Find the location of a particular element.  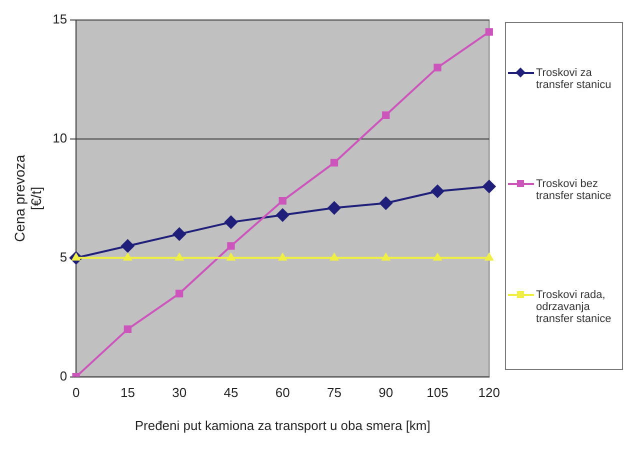

legend-label: Troskovi za transfer stanicu is located at coordinates (574, 78).